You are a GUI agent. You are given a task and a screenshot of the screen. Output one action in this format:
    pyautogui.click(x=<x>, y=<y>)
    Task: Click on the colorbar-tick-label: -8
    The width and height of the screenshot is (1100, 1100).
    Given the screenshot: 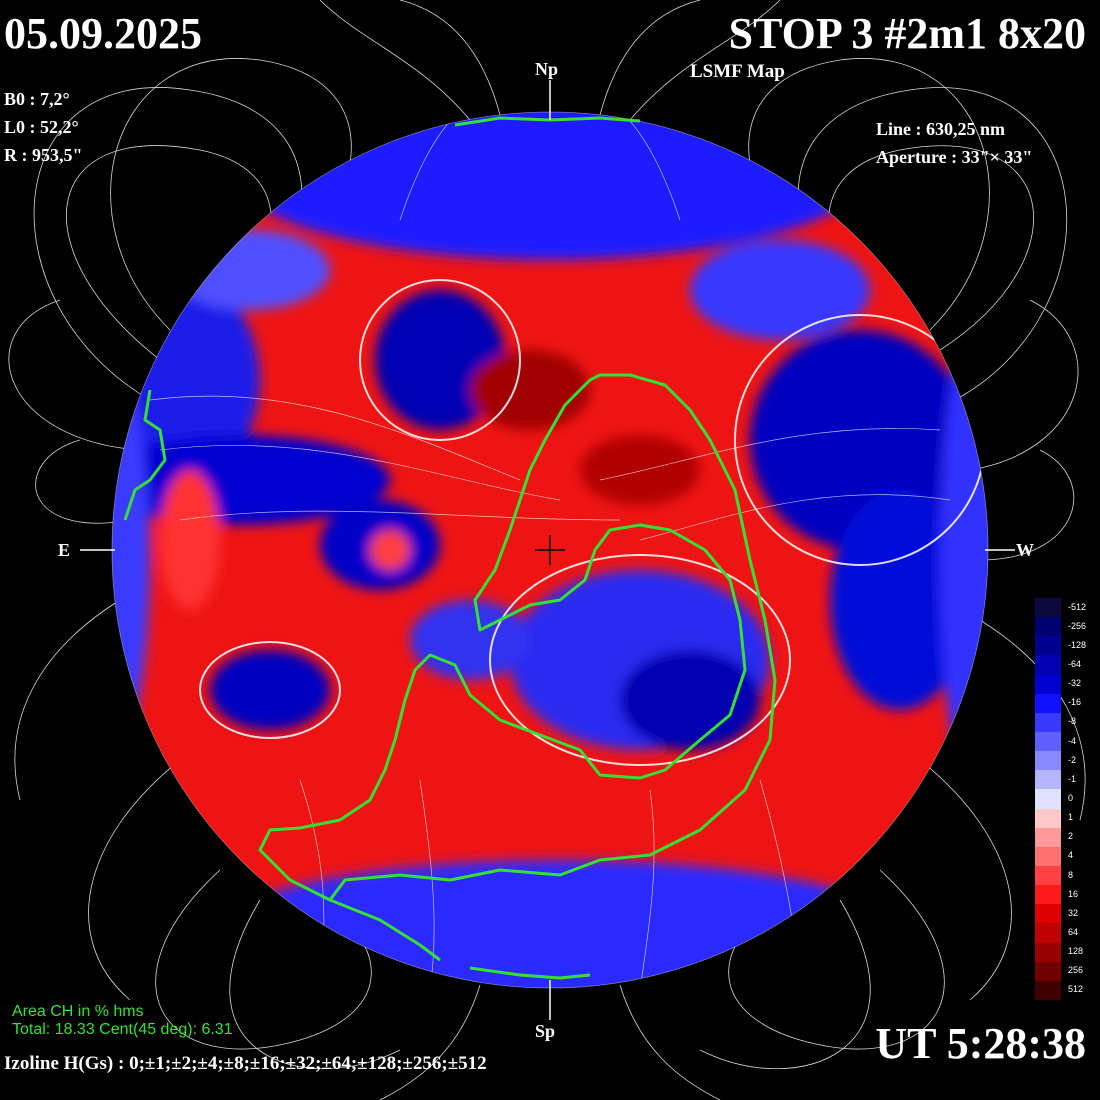 What is the action you would take?
    pyautogui.click(x=1072, y=721)
    